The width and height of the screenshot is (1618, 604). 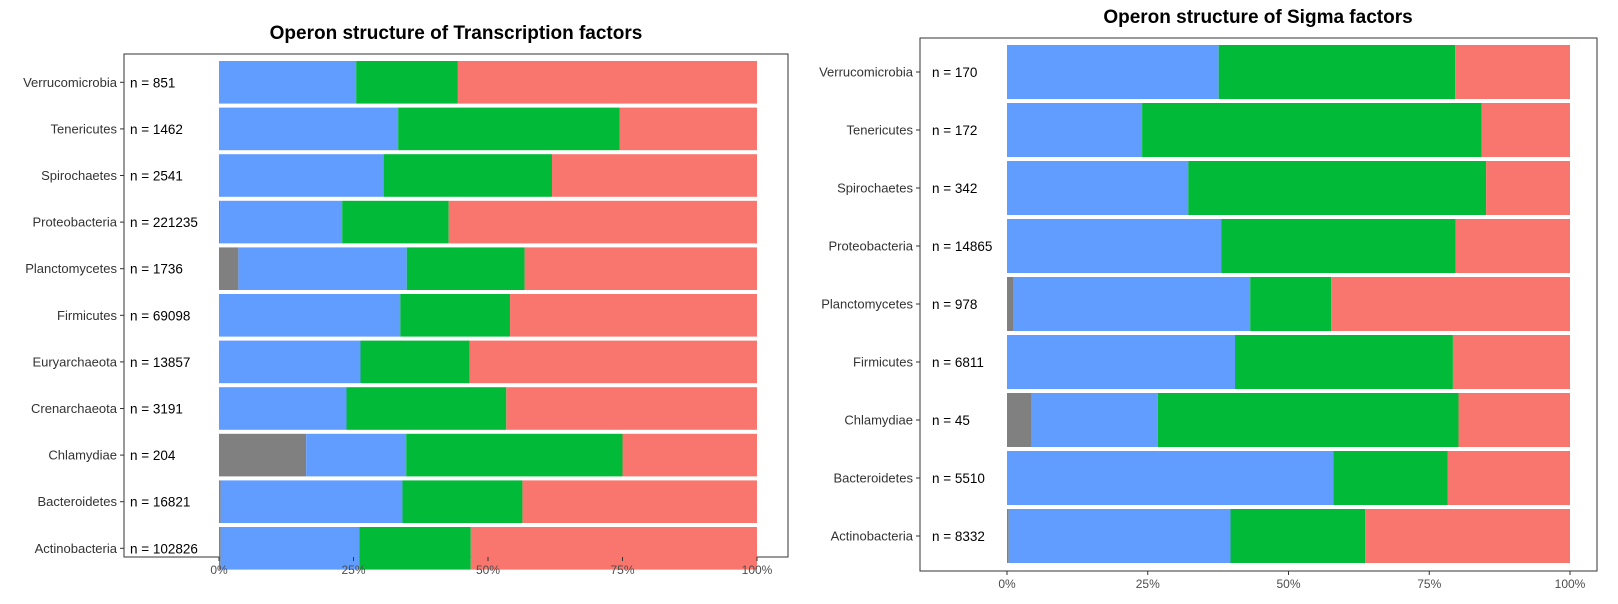 What do you see at coordinates (958, 362) in the screenshot?
I see `sample-count-label: n = 6811` at bounding box center [958, 362].